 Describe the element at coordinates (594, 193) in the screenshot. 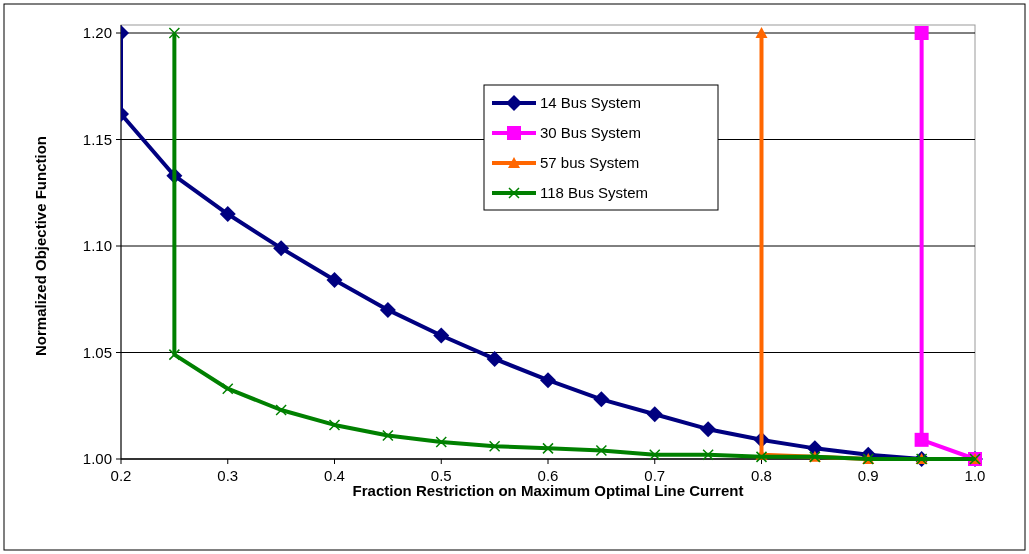

I see `legend-label: 118 Bus System` at that location.